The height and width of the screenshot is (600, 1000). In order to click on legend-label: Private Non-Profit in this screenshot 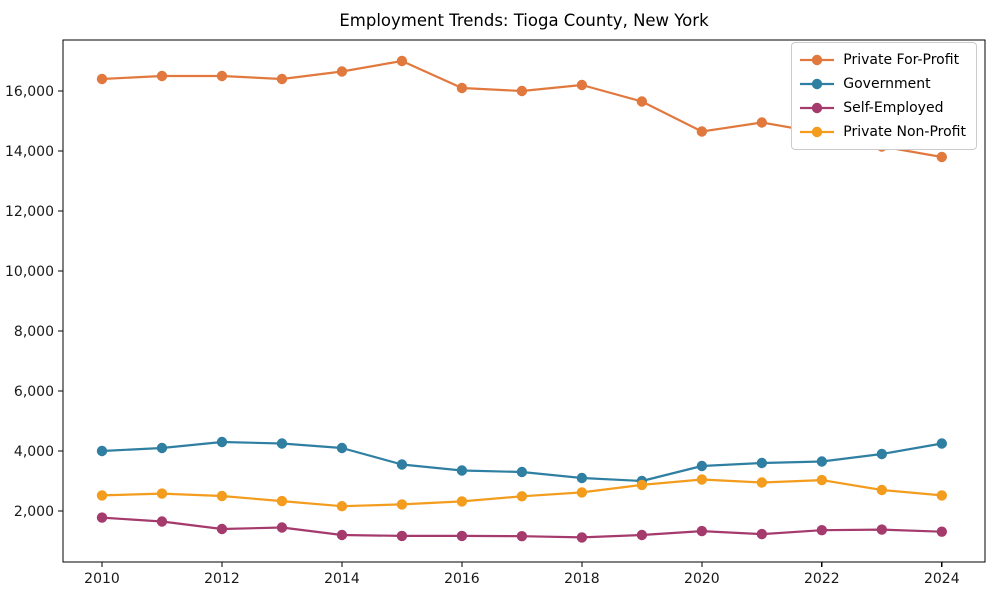, I will do `click(904, 132)`.